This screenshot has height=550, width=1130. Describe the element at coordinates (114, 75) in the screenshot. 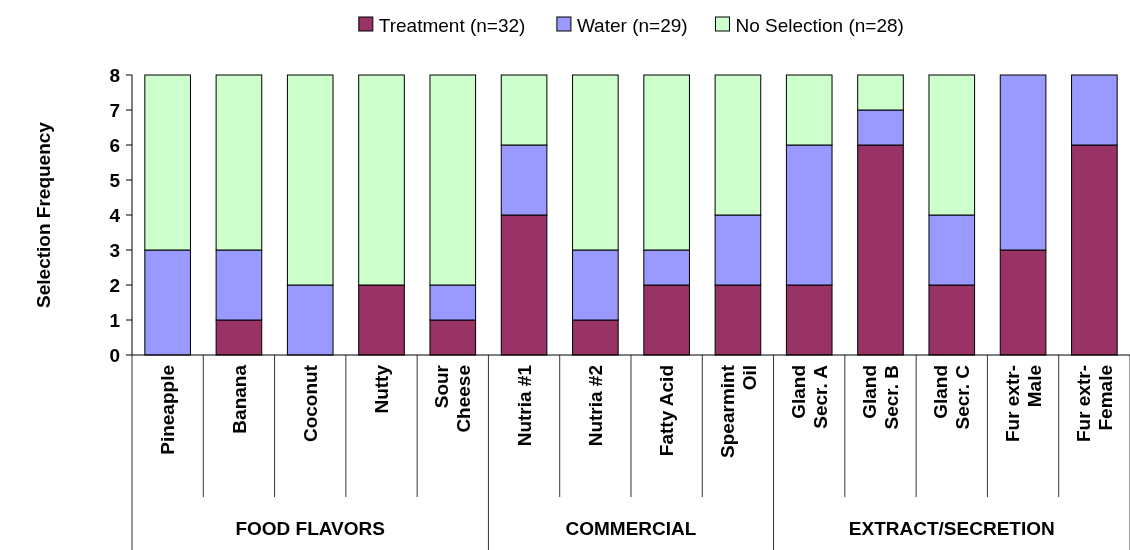

I see `y-tick-label: 8` at that location.